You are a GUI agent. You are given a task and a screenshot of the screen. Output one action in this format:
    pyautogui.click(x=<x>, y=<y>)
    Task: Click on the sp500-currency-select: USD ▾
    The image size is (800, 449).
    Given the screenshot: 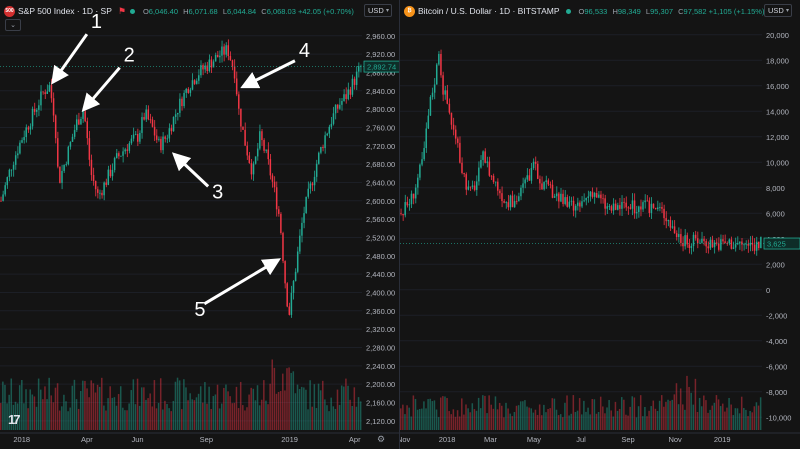 What is the action you would take?
    pyautogui.click(x=378, y=10)
    